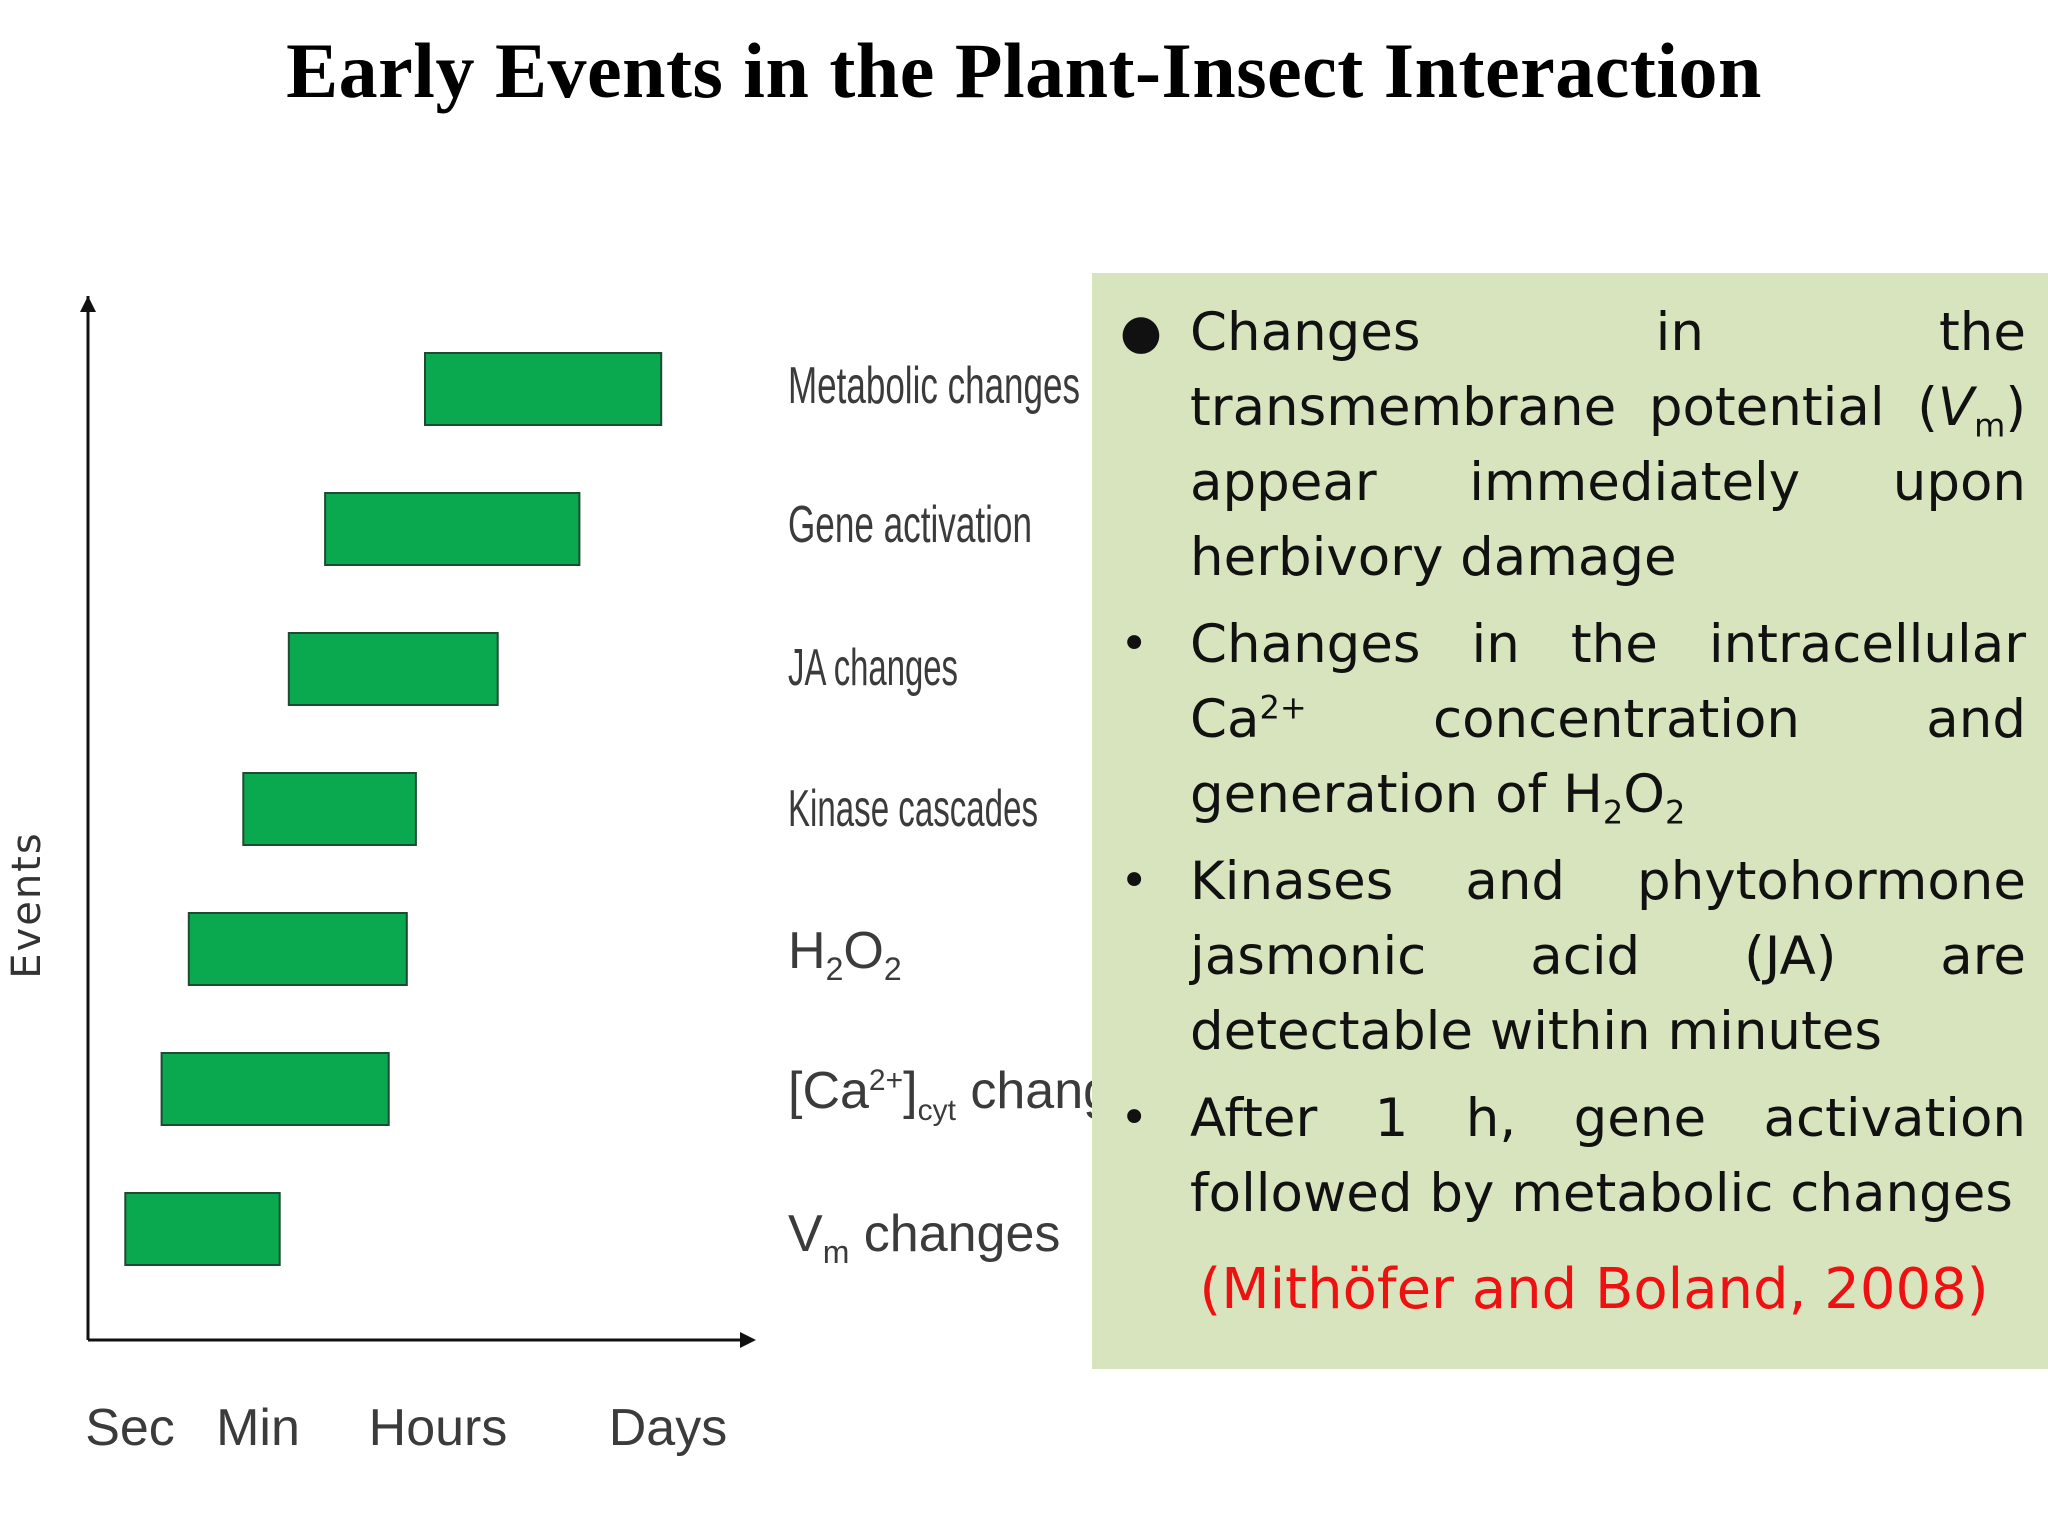  What do you see at coordinates (1594, 1289) in the screenshot?
I see `citation: (Mithöfer and Boland, 2008)` at bounding box center [1594, 1289].